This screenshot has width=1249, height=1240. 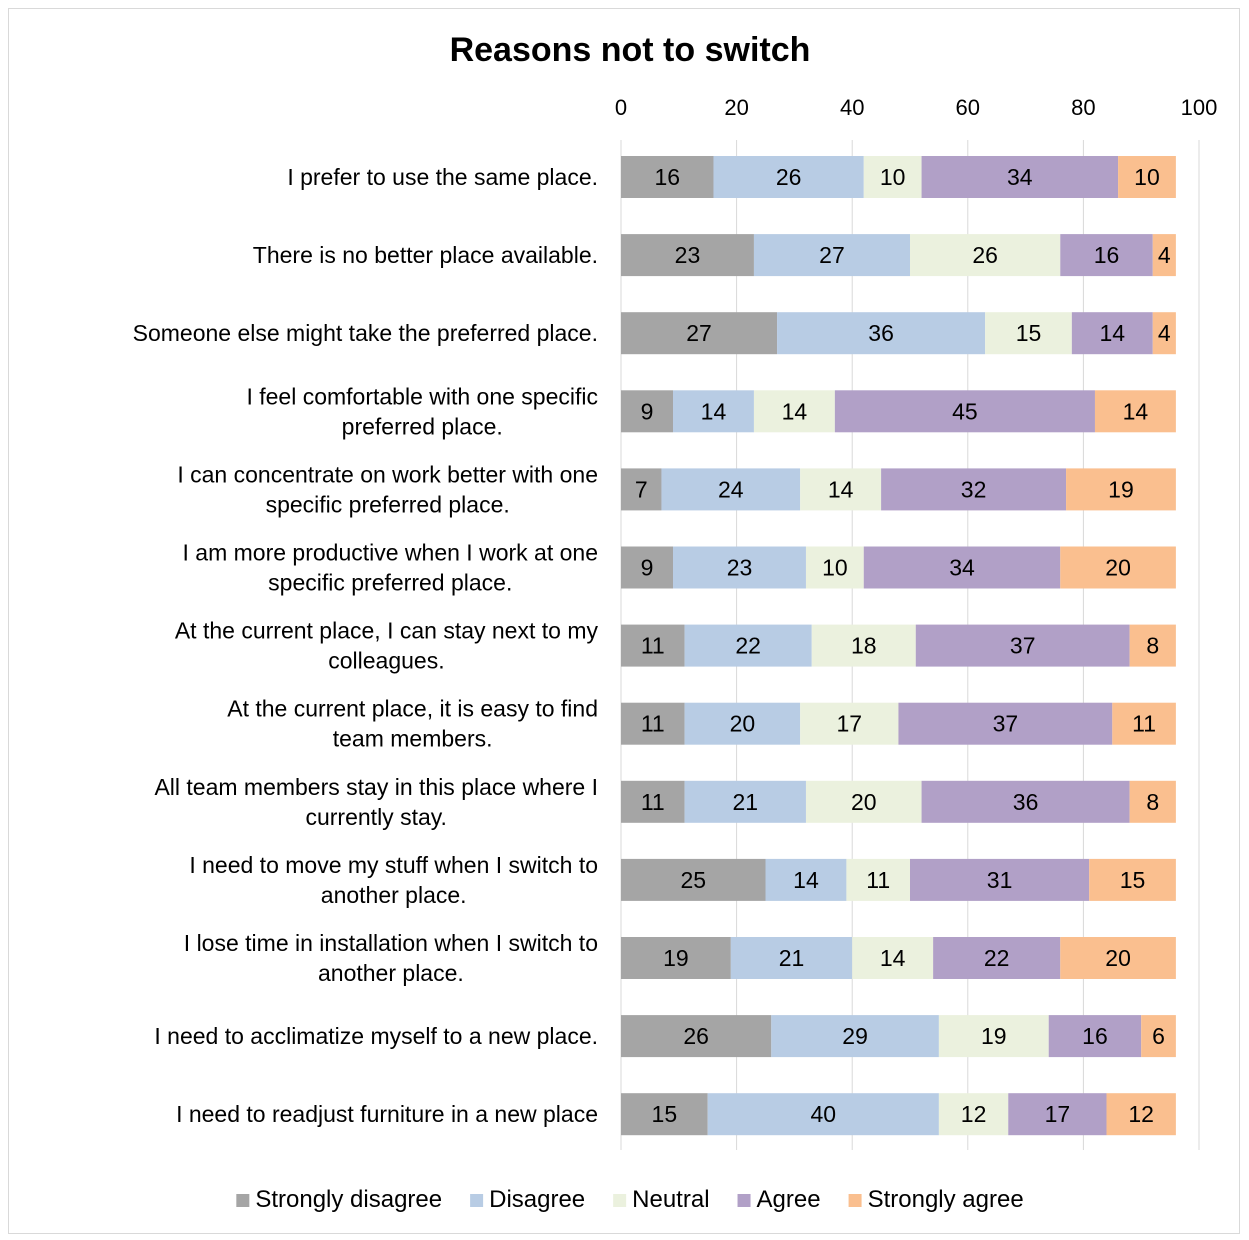 What do you see at coordinates (1083, 107) in the screenshot?
I see `x-tick-label: 80` at bounding box center [1083, 107].